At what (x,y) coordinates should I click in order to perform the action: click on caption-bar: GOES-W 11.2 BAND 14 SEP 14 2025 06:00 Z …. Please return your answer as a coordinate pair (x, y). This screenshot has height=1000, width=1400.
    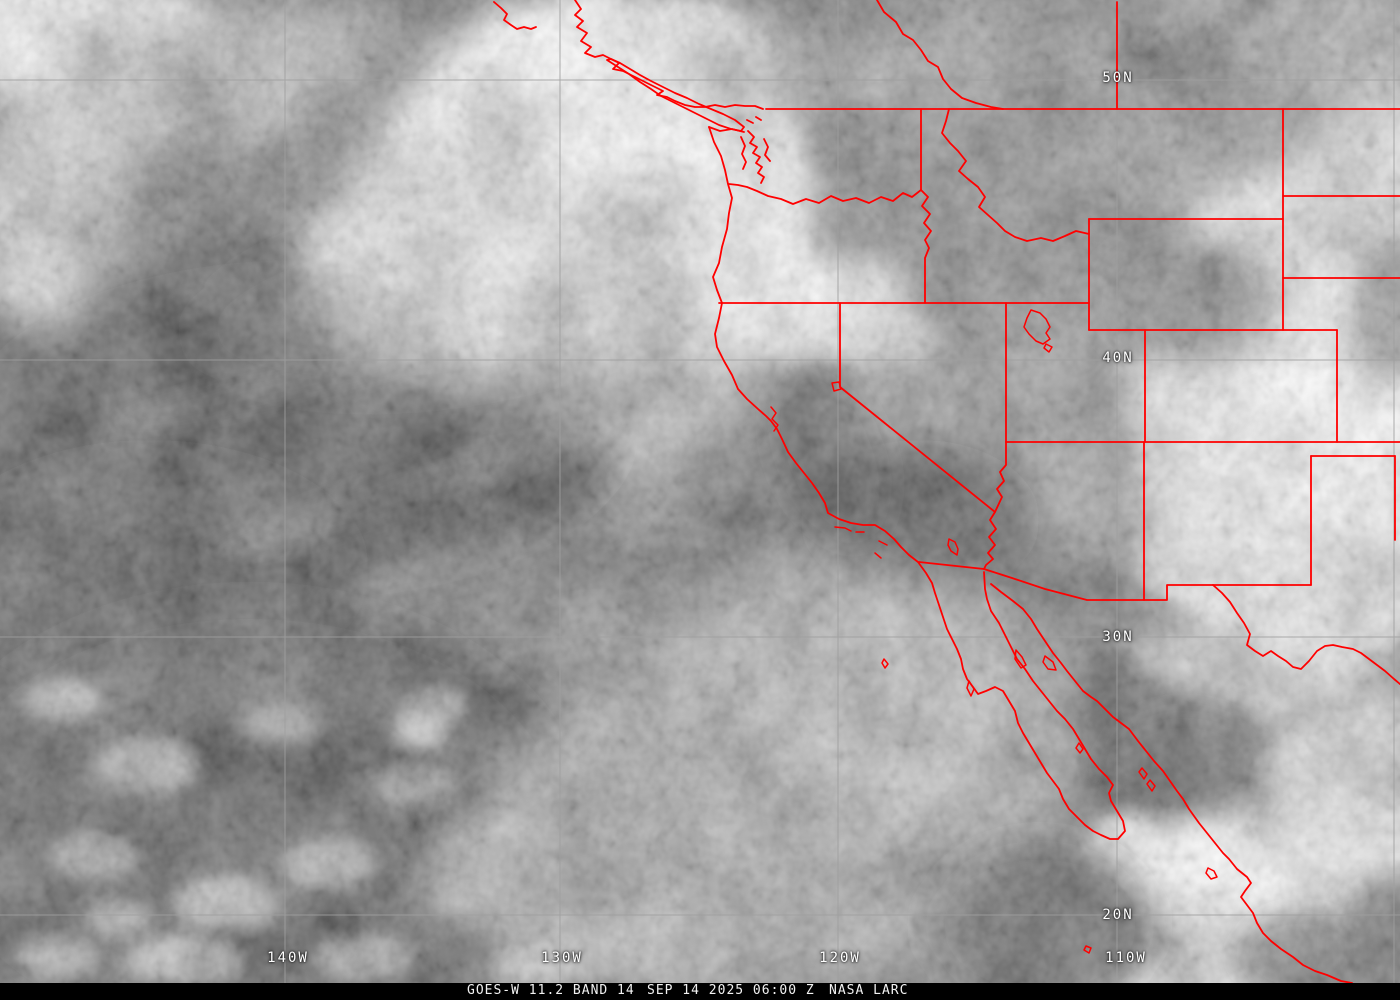
    Looking at the image, I should click on (700, 991).